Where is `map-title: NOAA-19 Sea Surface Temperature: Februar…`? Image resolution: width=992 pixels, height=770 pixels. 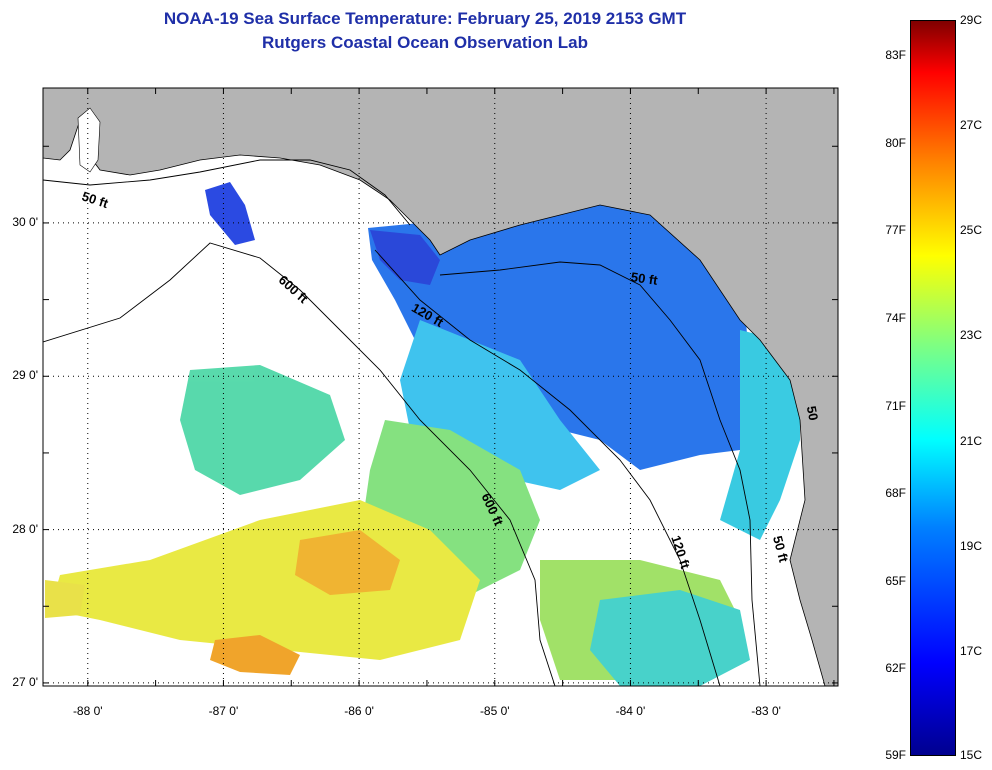
map-title: NOAA-19 Sea Surface Temperature: Februar… is located at coordinates (425, 18).